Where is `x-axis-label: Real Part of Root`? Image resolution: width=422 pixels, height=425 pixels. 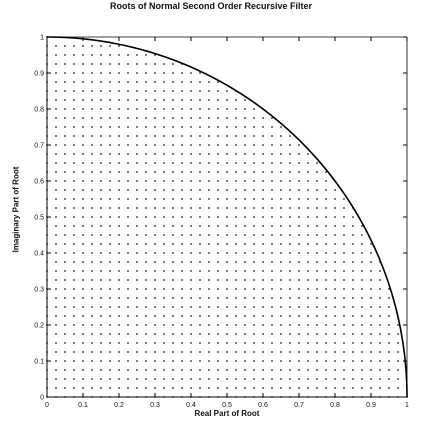
x-axis-label: Real Part of Root is located at coordinates (227, 413).